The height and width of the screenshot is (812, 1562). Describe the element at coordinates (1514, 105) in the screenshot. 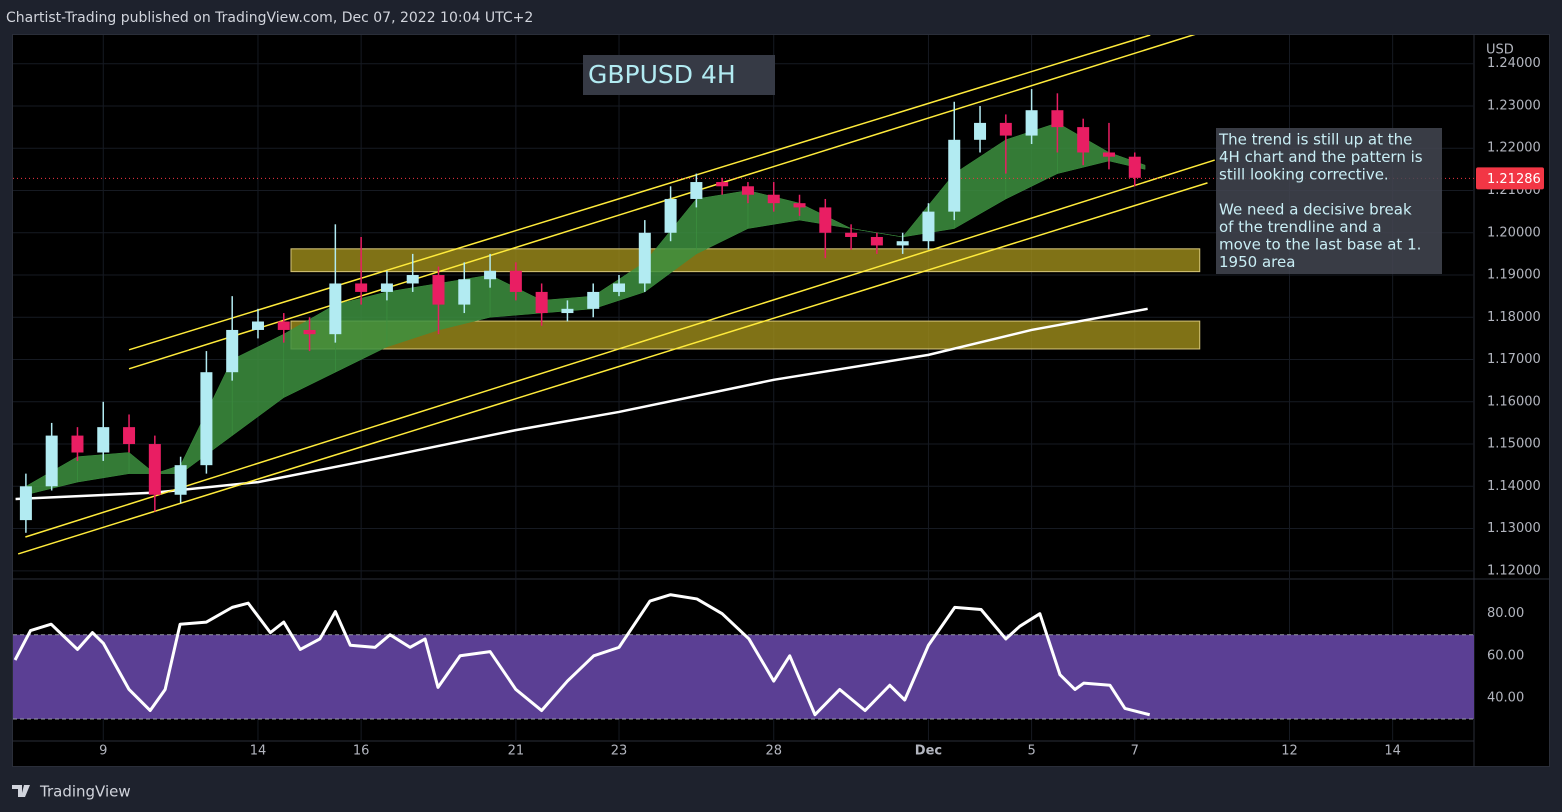

I see `y-tick-label: 1.23000` at that location.